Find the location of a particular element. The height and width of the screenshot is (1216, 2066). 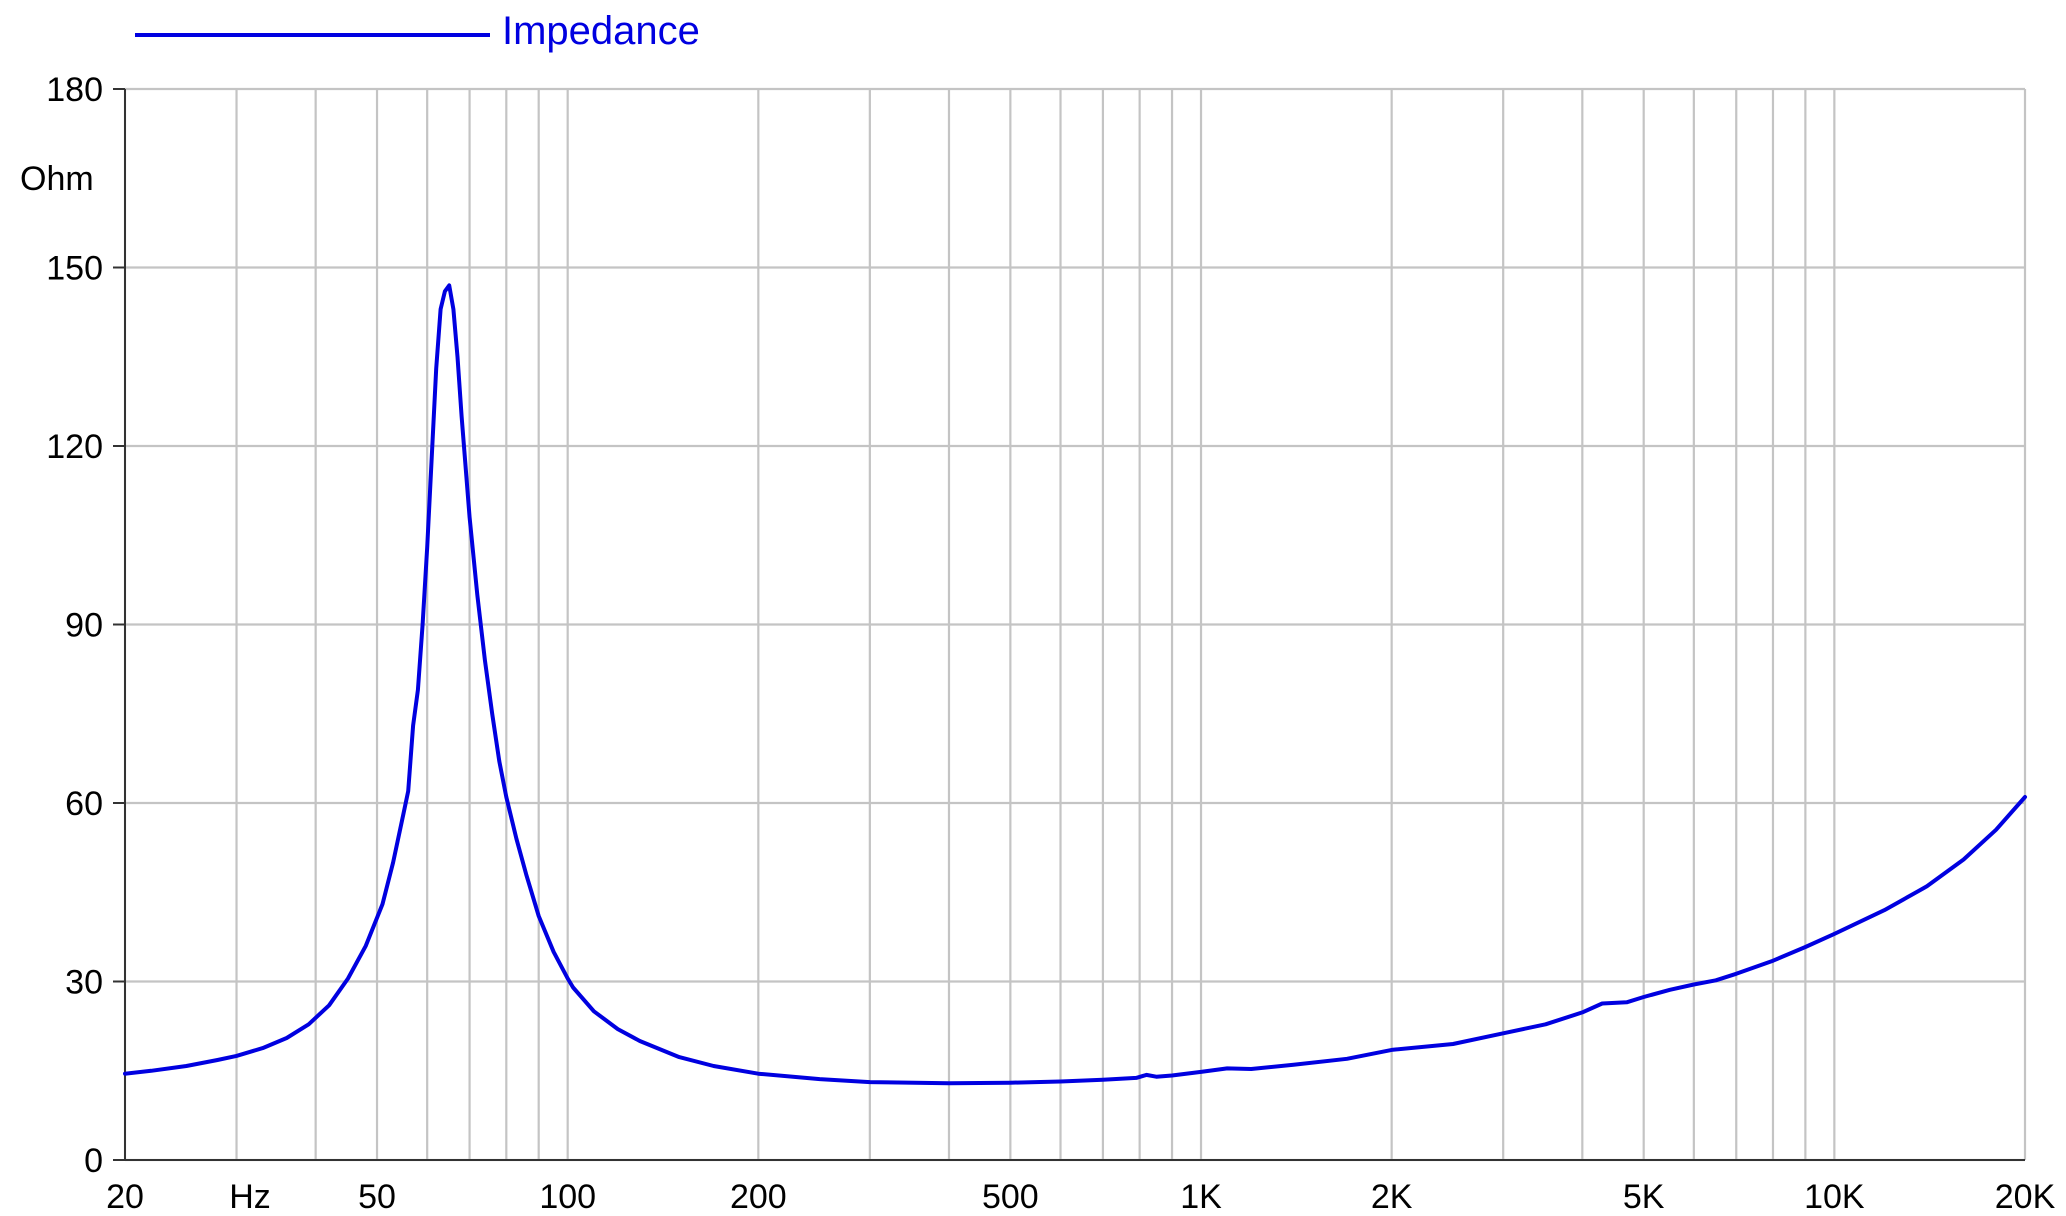

x-tick-label: 10K is located at coordinates (1834, 1197).